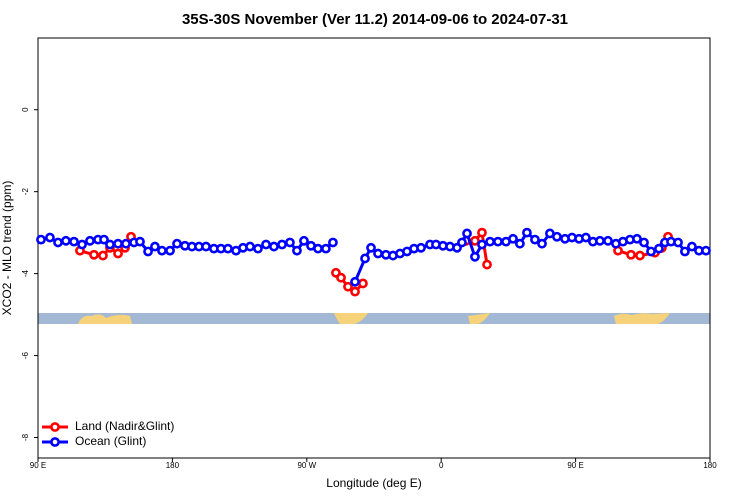 This screenshot has width=750, height=500. Describe the element at coordinates (7, 248) in the screenshot. I see `y-axis-label: XCO2 - MLO trend (ppm)` at that location.